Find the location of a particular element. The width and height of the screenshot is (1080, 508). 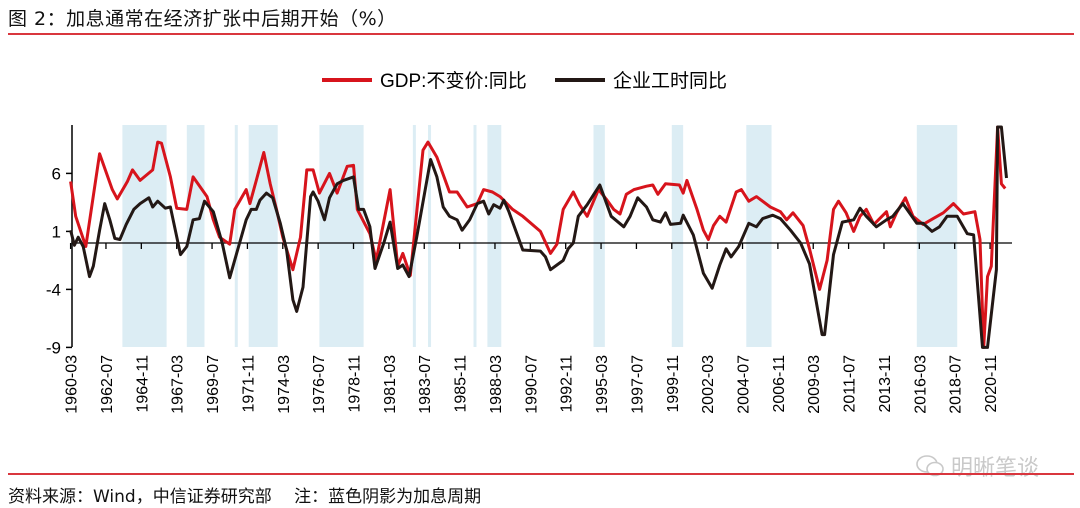

x-tick-label: 2006-11 is located at coordinates (779, 384).